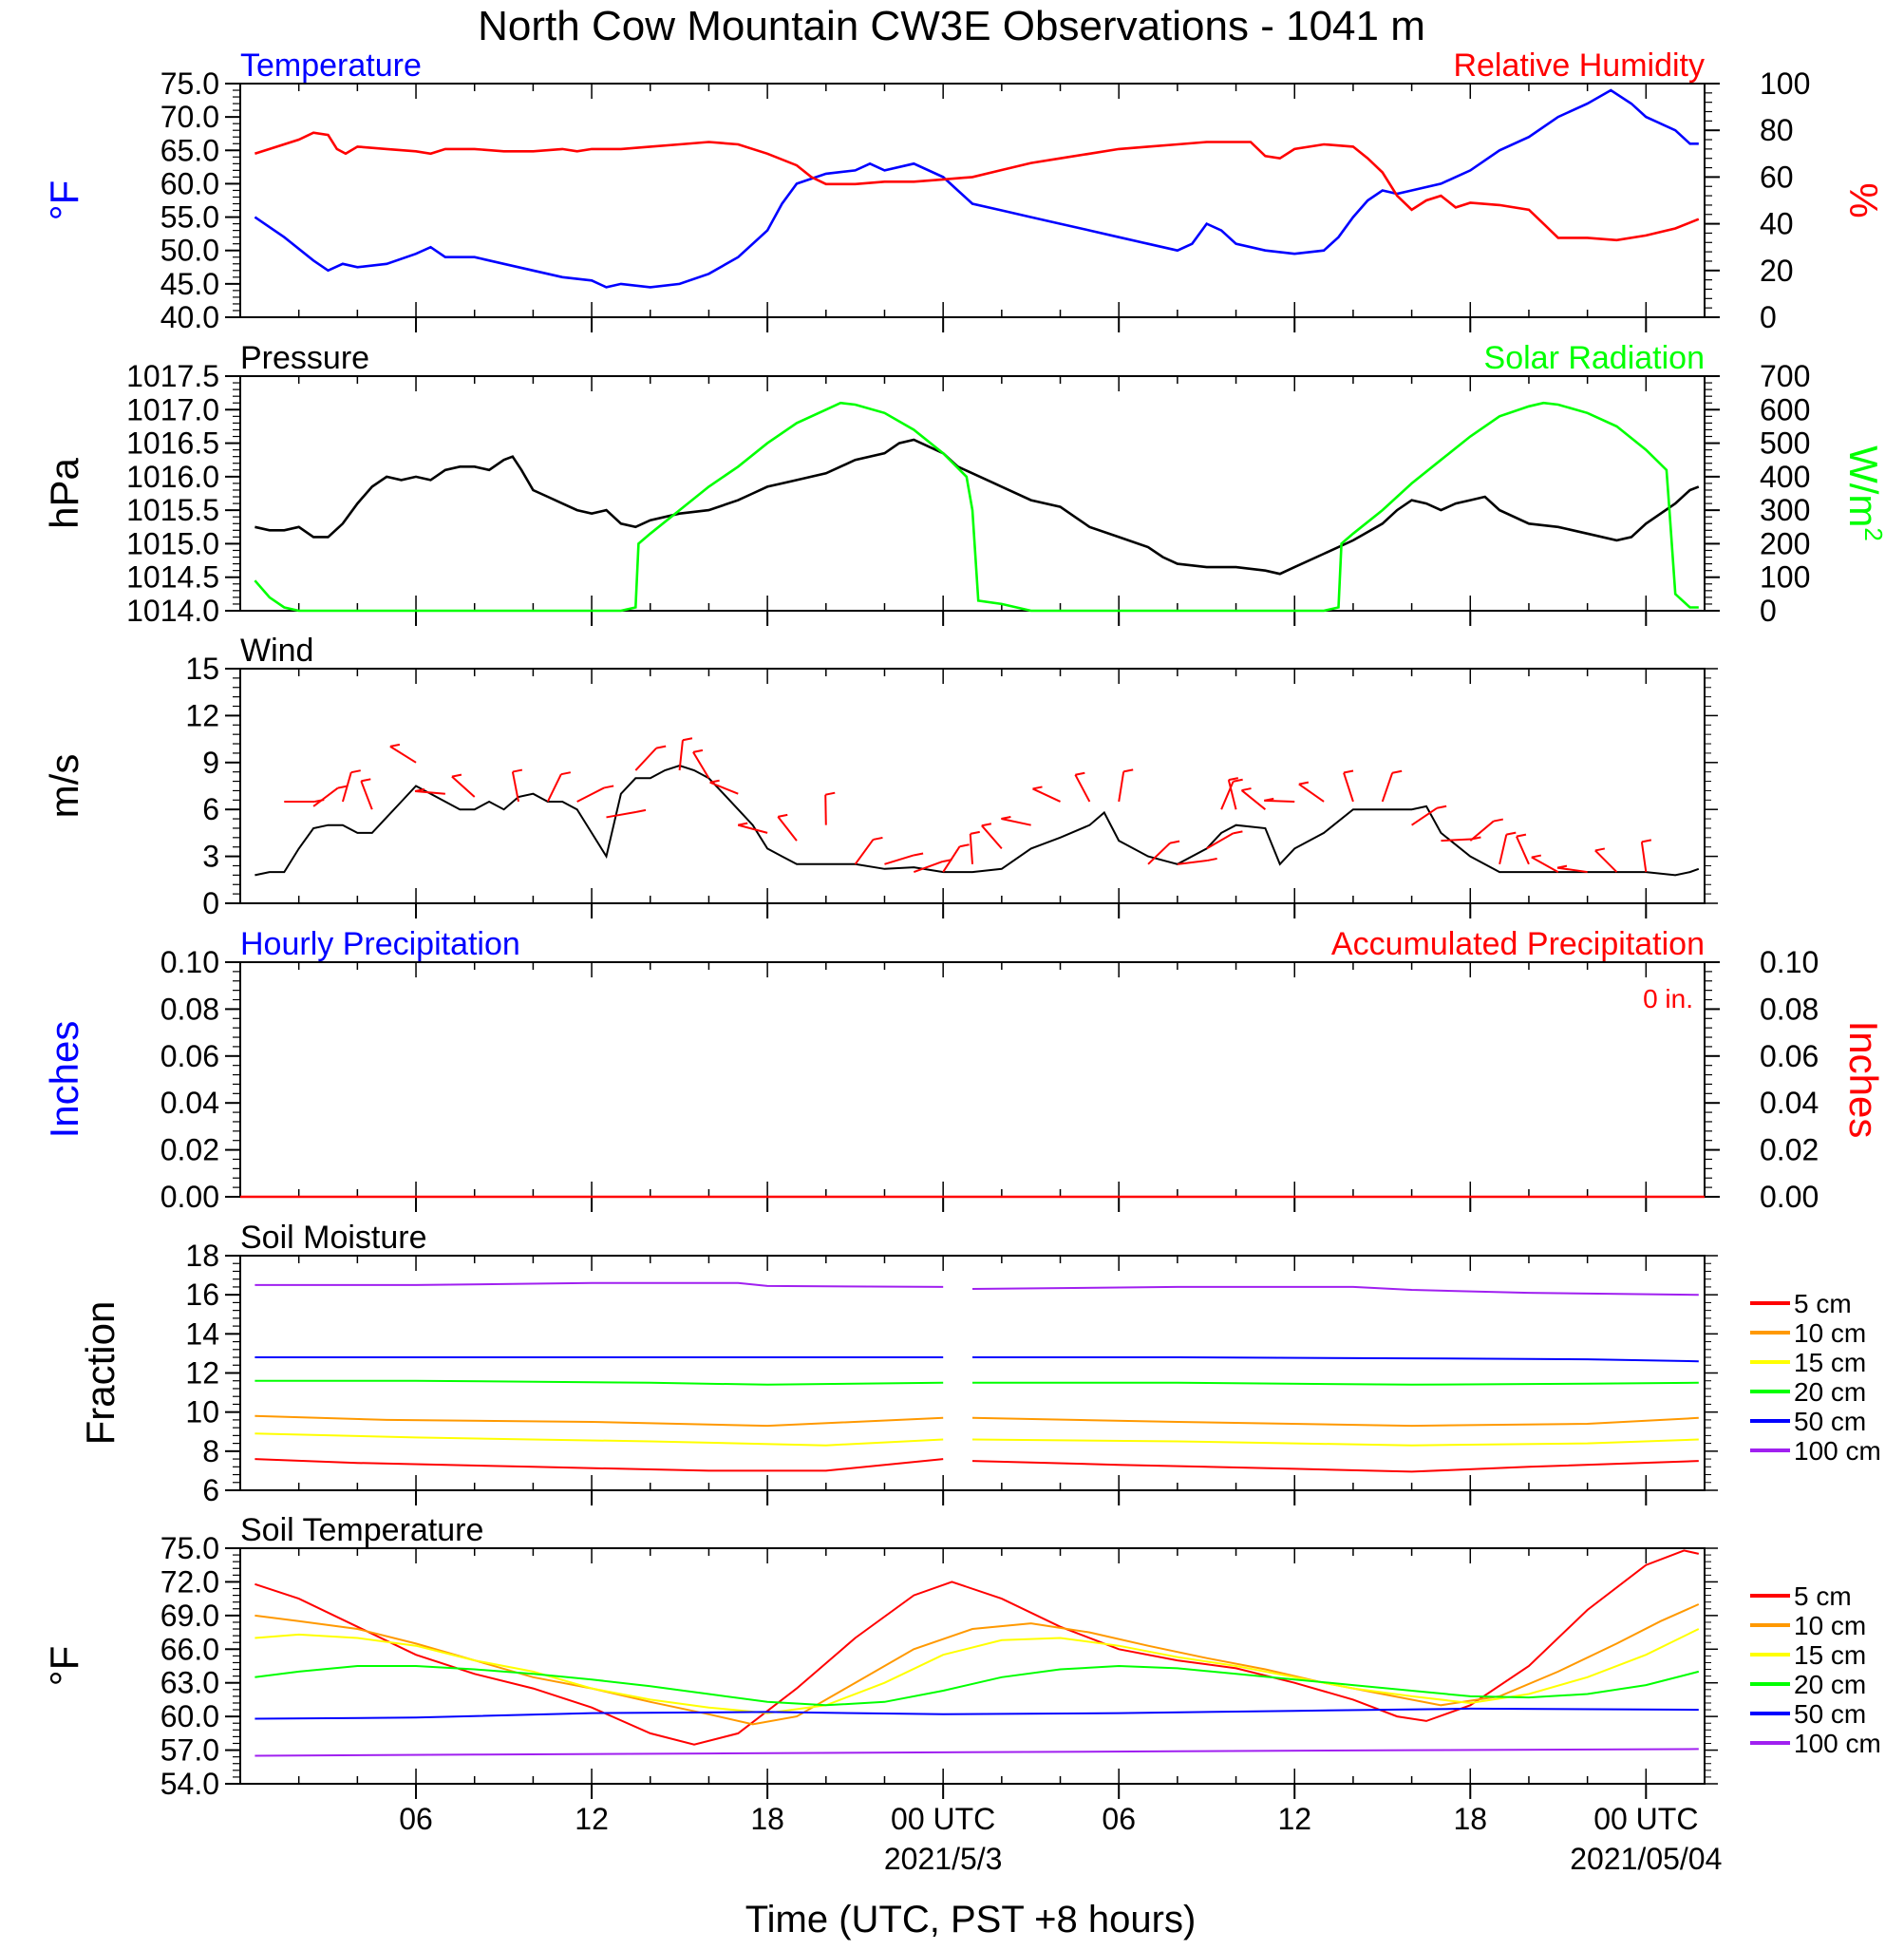  What do you see at coordinates (1838, 1451) in the screenshot?
I see `legend-entry: 100 cm` at bounding box center [1838, 1451].